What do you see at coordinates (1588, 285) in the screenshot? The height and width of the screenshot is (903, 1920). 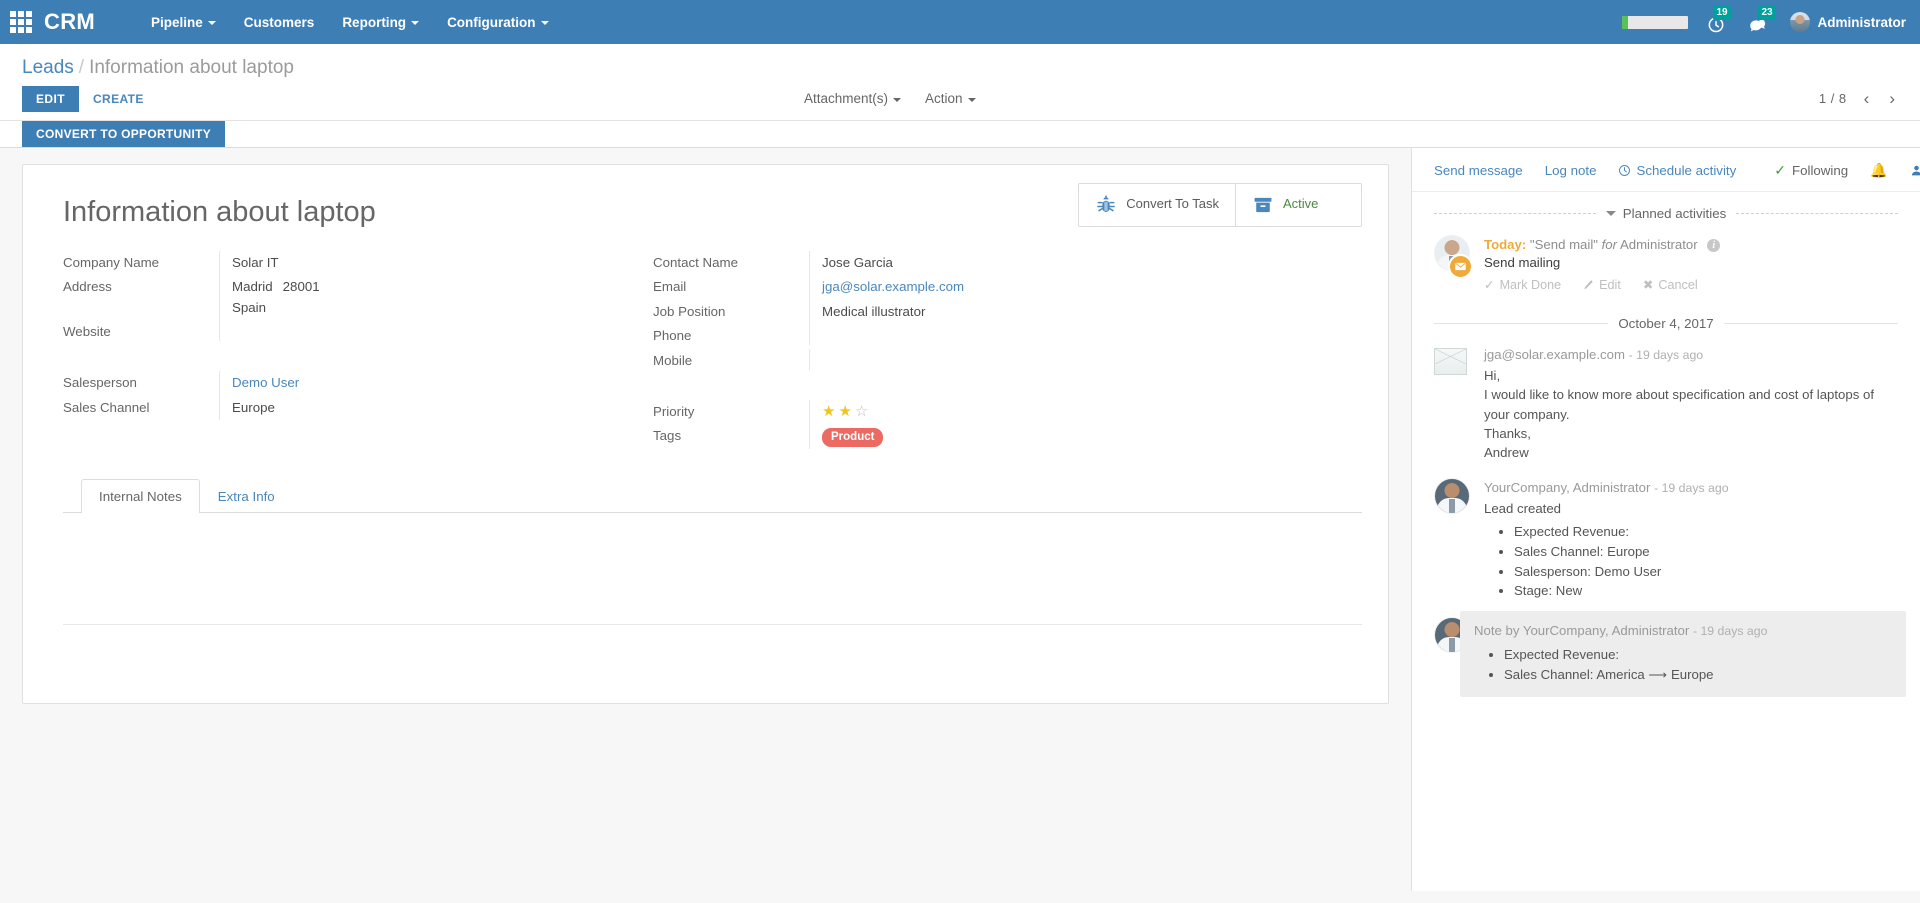 I see `pencil-icon` at bounding box center [1588, 285].